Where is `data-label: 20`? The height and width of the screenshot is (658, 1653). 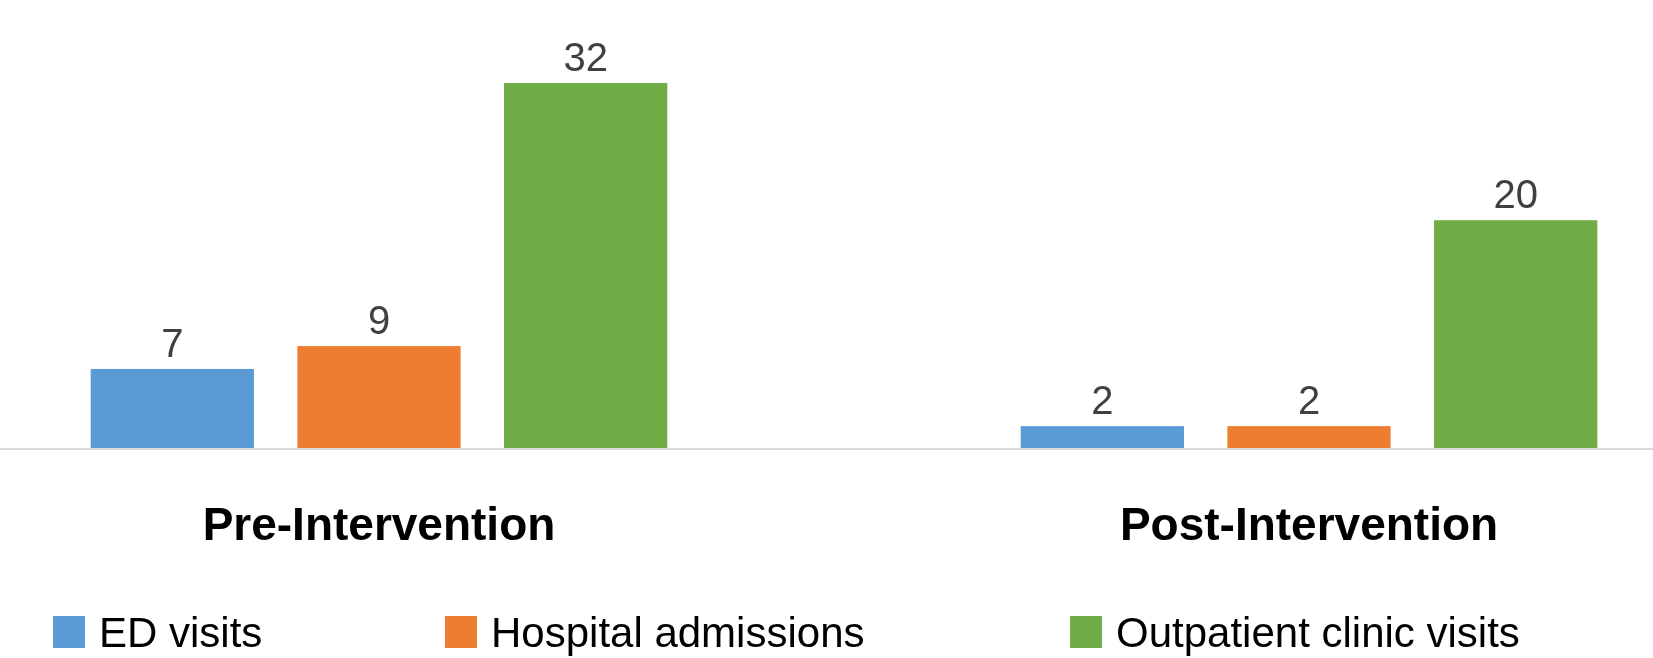
data-label: 20 is located at coordinates (1515, 194).